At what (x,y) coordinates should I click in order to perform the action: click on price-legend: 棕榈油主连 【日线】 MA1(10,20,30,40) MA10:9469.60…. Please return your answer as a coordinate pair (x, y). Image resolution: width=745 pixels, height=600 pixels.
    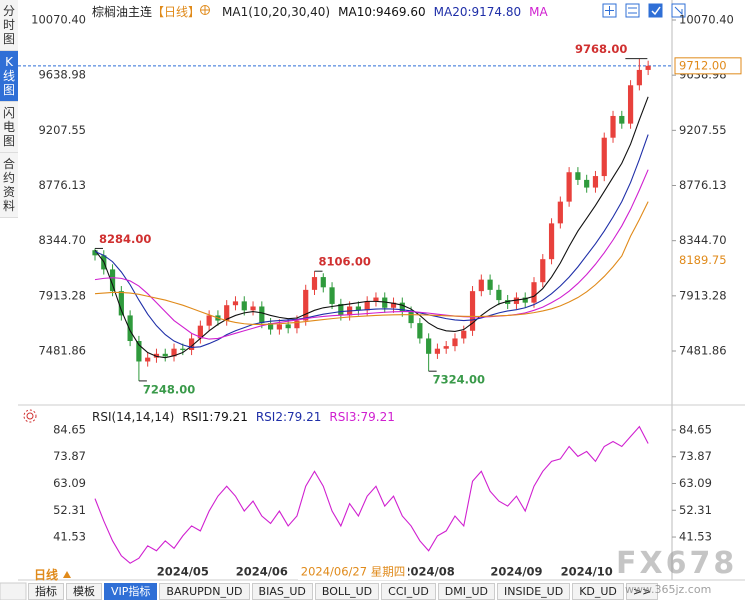
    Looking at the image, I should click on (320, 11).